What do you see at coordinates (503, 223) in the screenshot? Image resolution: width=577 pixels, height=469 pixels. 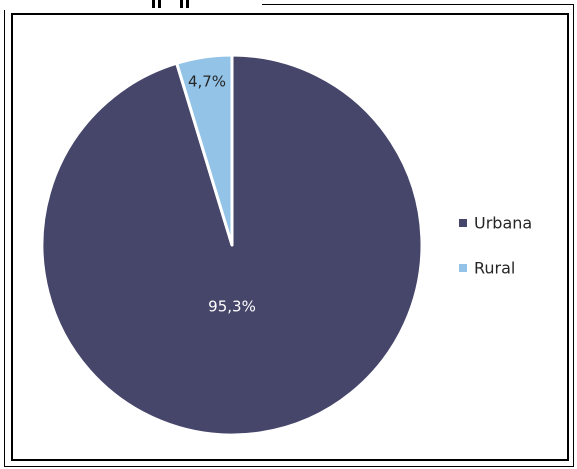 I see `legend-label-urbana: Urbana` at bounding box center [503, 223].